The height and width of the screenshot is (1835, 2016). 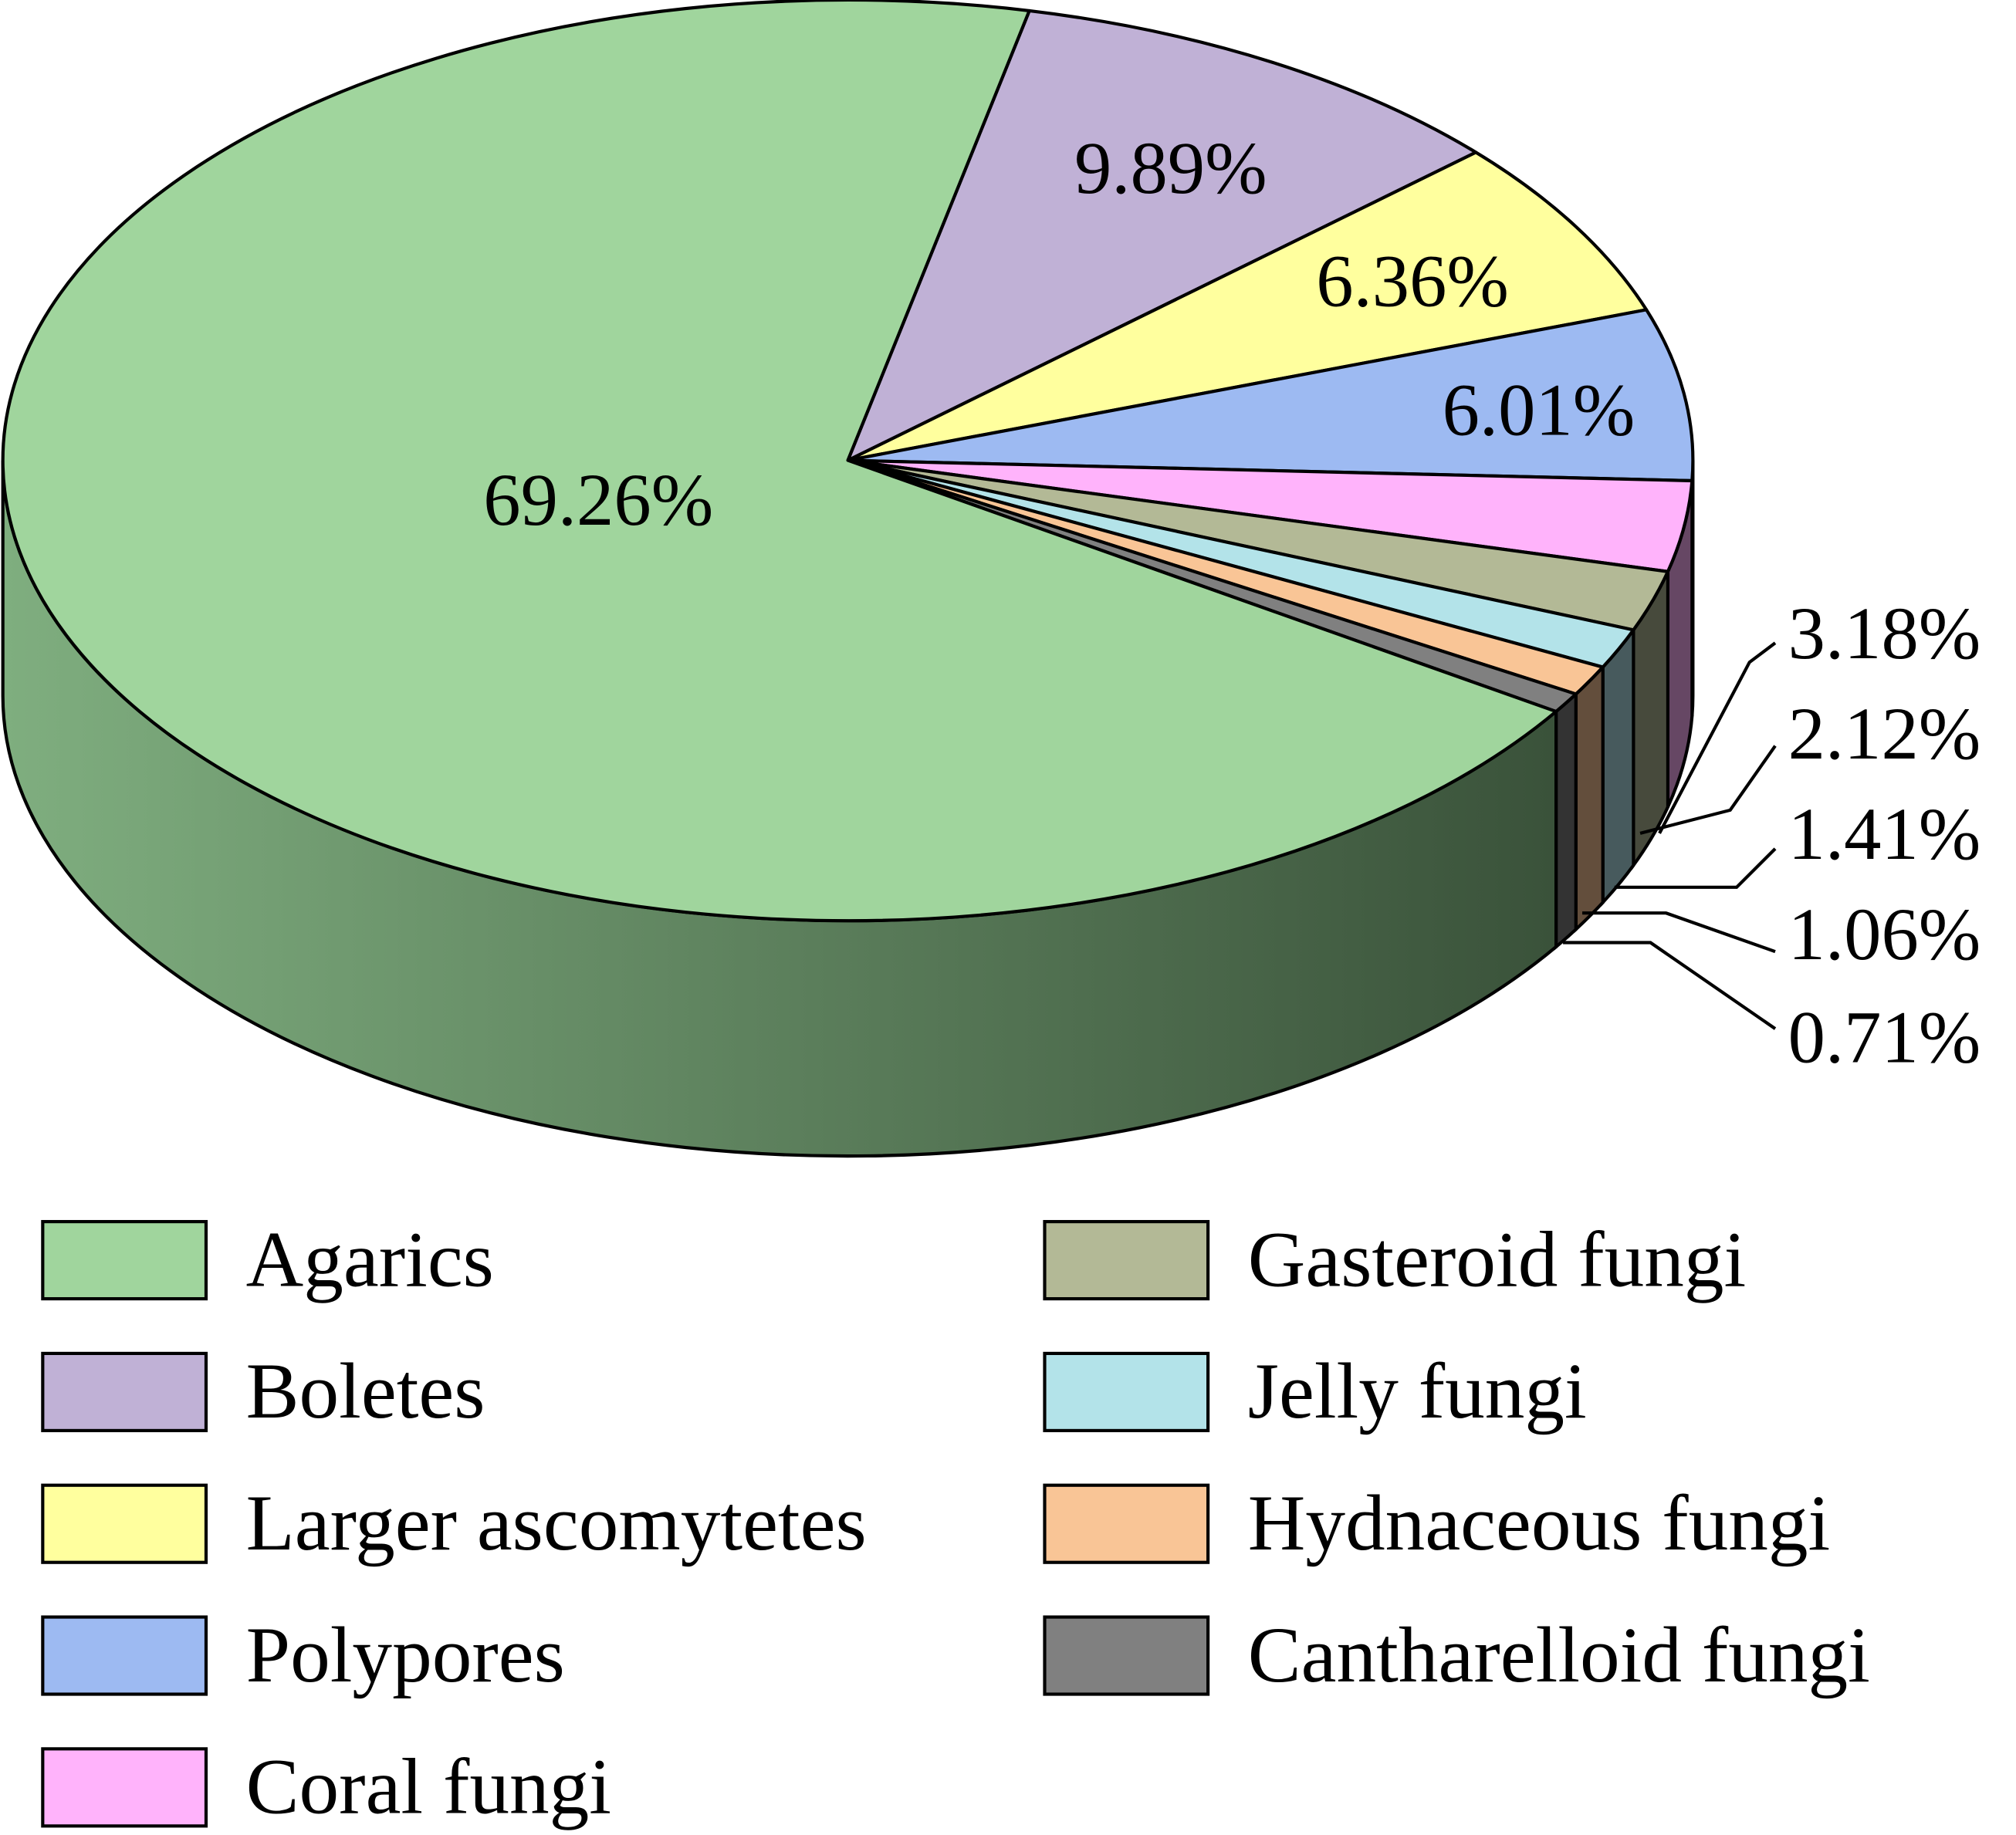 I want to click on legend-item: Larger ascomytetes, so click(x=454, y=1523).